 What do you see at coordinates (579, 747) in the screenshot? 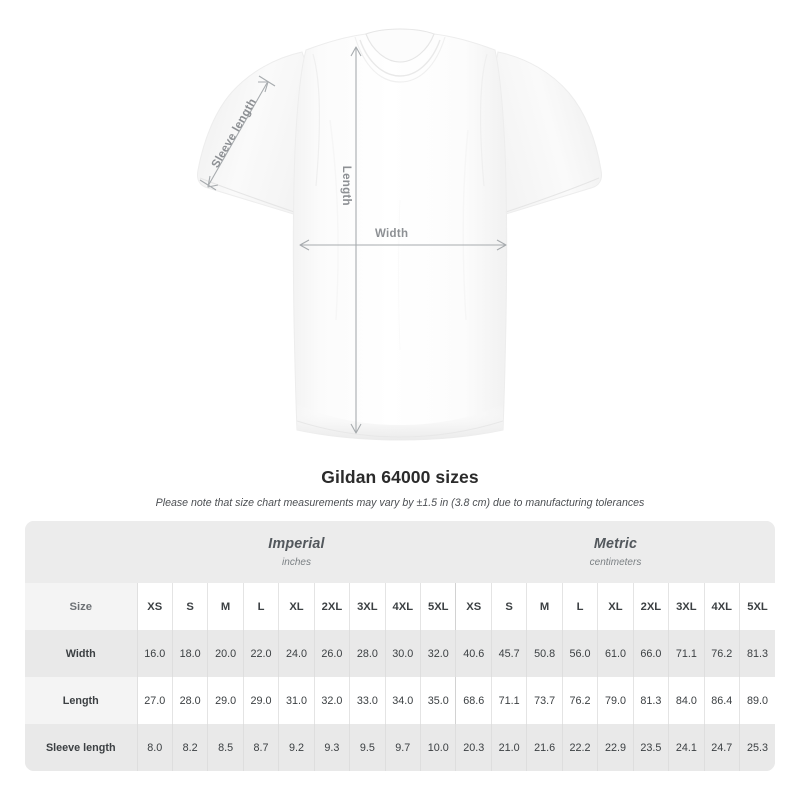
I see `sleeve-metric-l: 22.2` at bounding box center [579, 747].